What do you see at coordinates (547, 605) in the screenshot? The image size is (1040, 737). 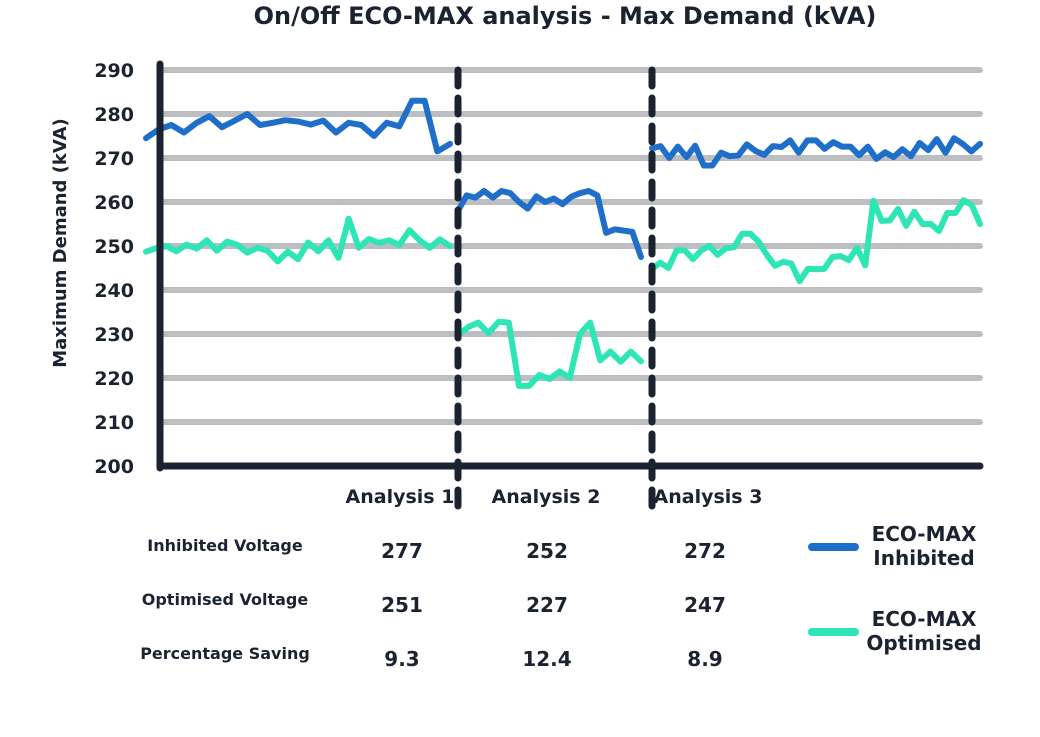 I see `table-cell: 227` at bounding box center [547, 605].